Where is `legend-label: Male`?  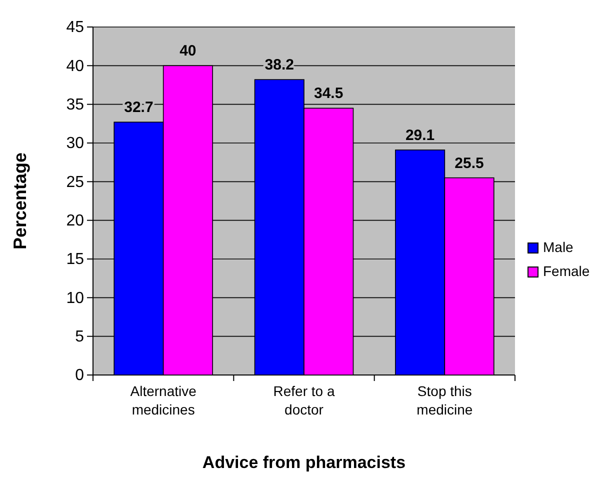 legend-label: Male is located at coordinates (558, 247).